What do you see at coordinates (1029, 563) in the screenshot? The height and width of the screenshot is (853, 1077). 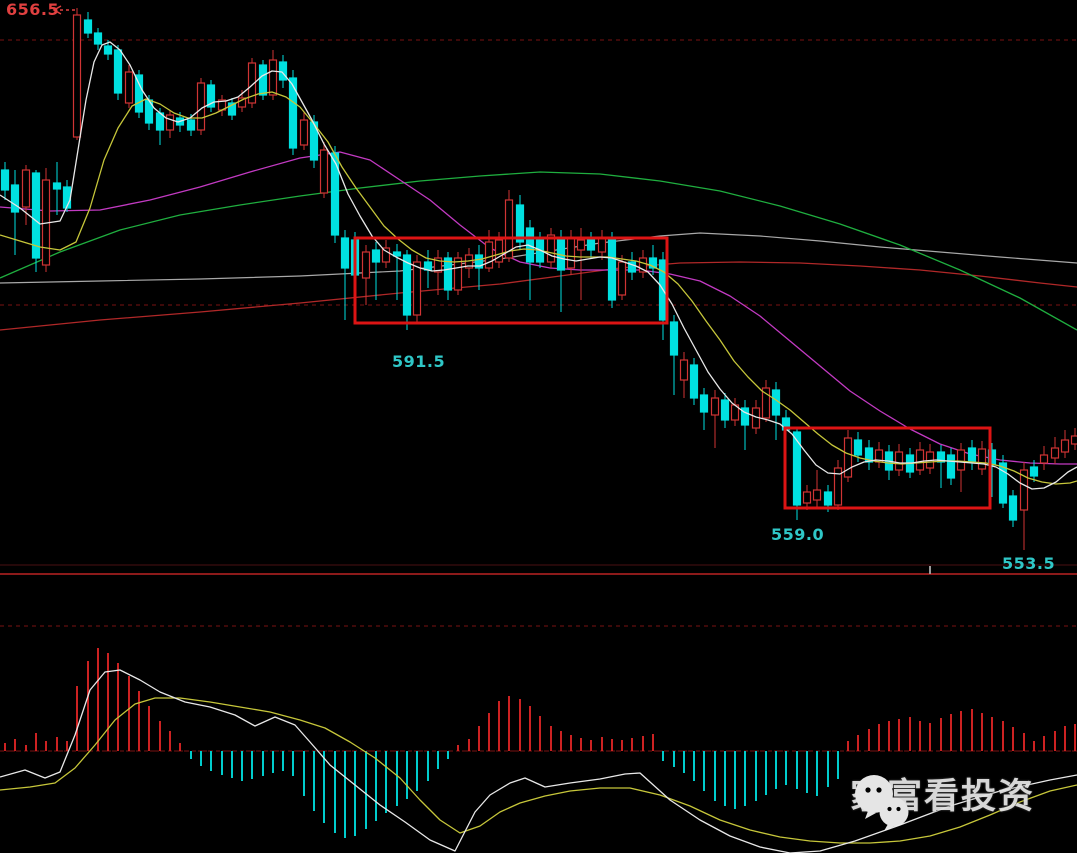 I see `final-low-price-label: 553.5` at bounding box center [1029, 563].